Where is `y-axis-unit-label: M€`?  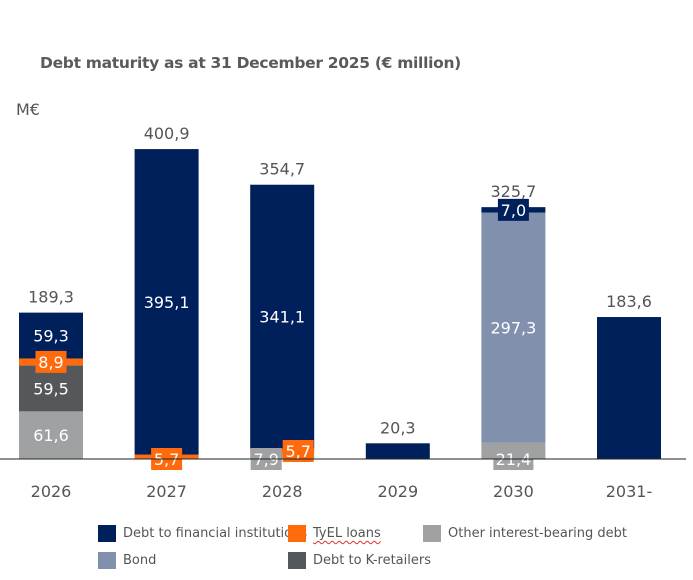
y-axis-unit-label: M€ is located at coordinates (28, 109).